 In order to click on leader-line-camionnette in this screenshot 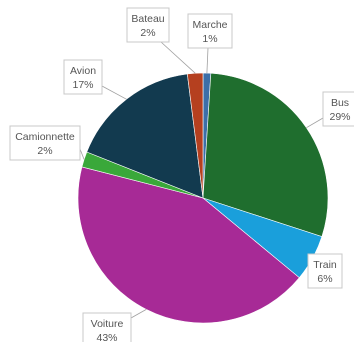, I will do `click(82, 154)`.